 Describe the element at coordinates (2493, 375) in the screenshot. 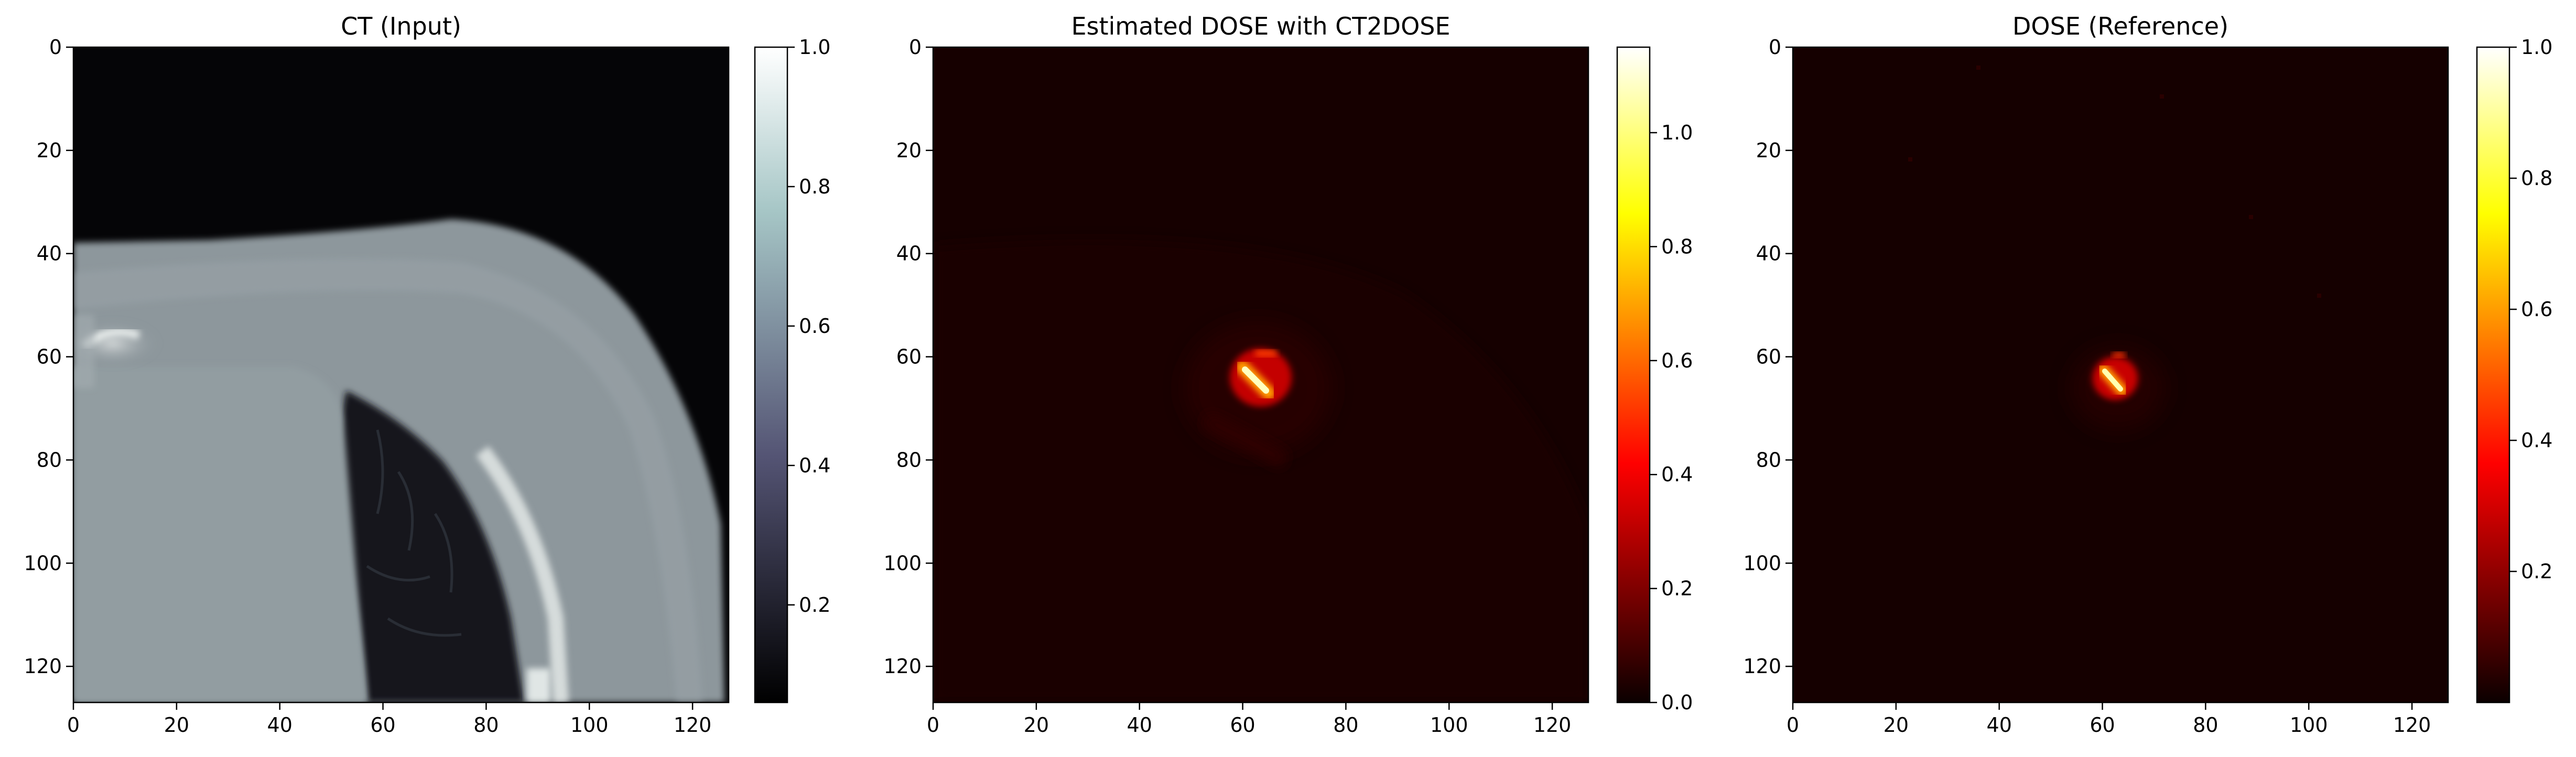

I see `reference-dose-colorbar` at that location.